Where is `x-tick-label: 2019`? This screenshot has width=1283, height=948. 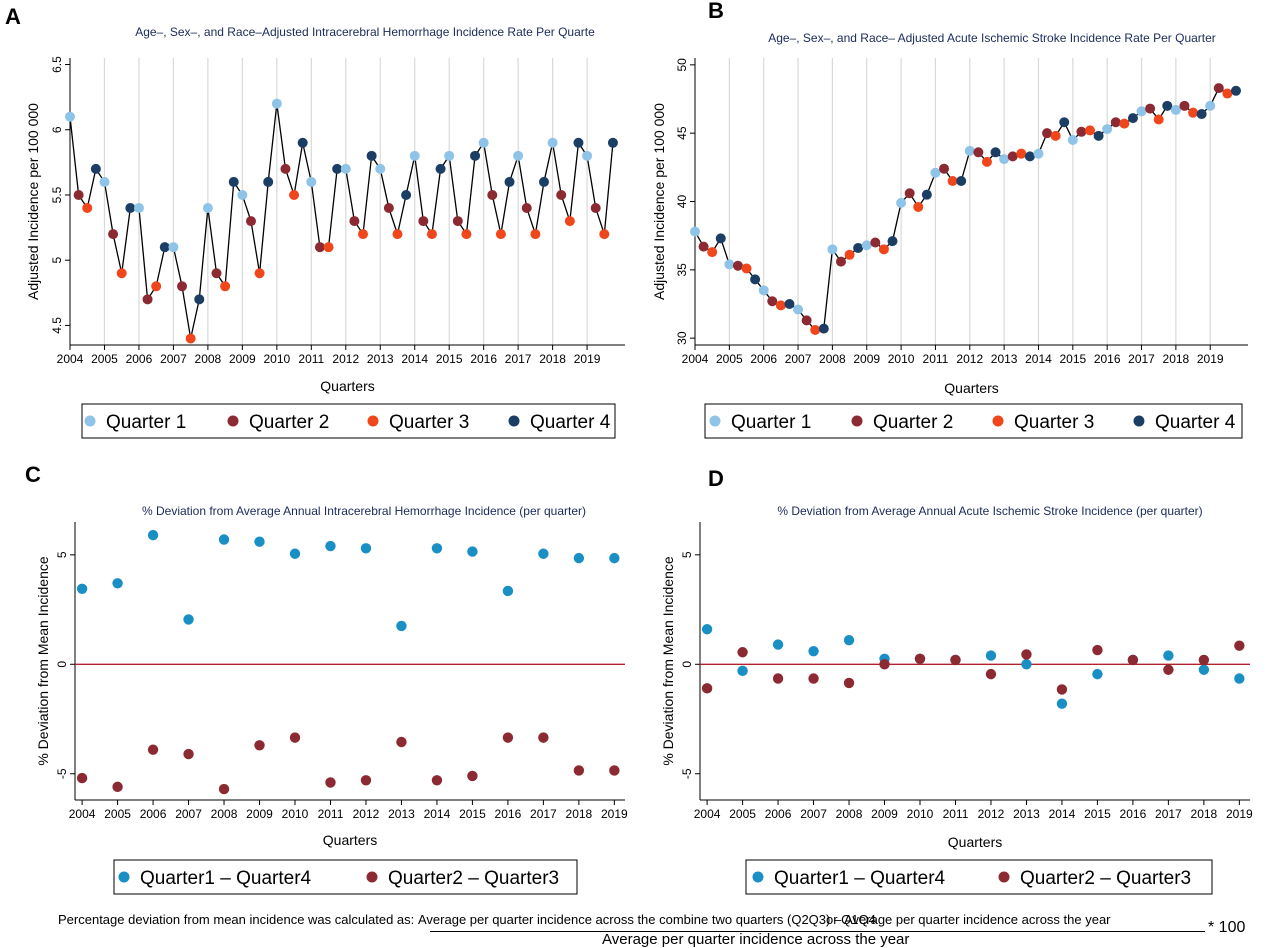 x-tick-label: 2019 is located at coordinates (1239, 814).